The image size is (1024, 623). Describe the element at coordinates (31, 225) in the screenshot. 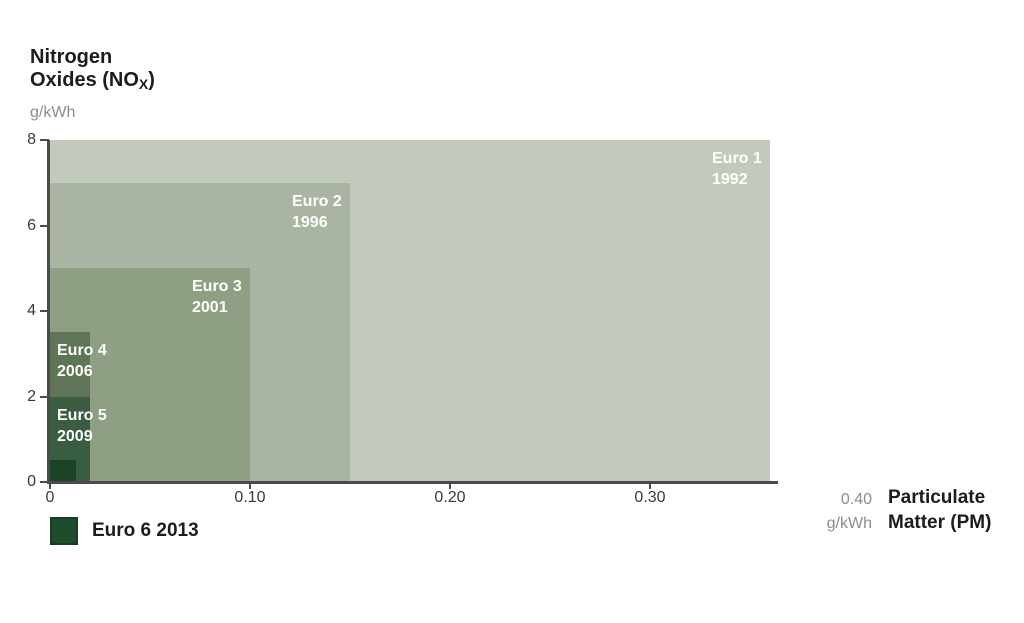

I see `y-tick-label-6: 6` at that location.